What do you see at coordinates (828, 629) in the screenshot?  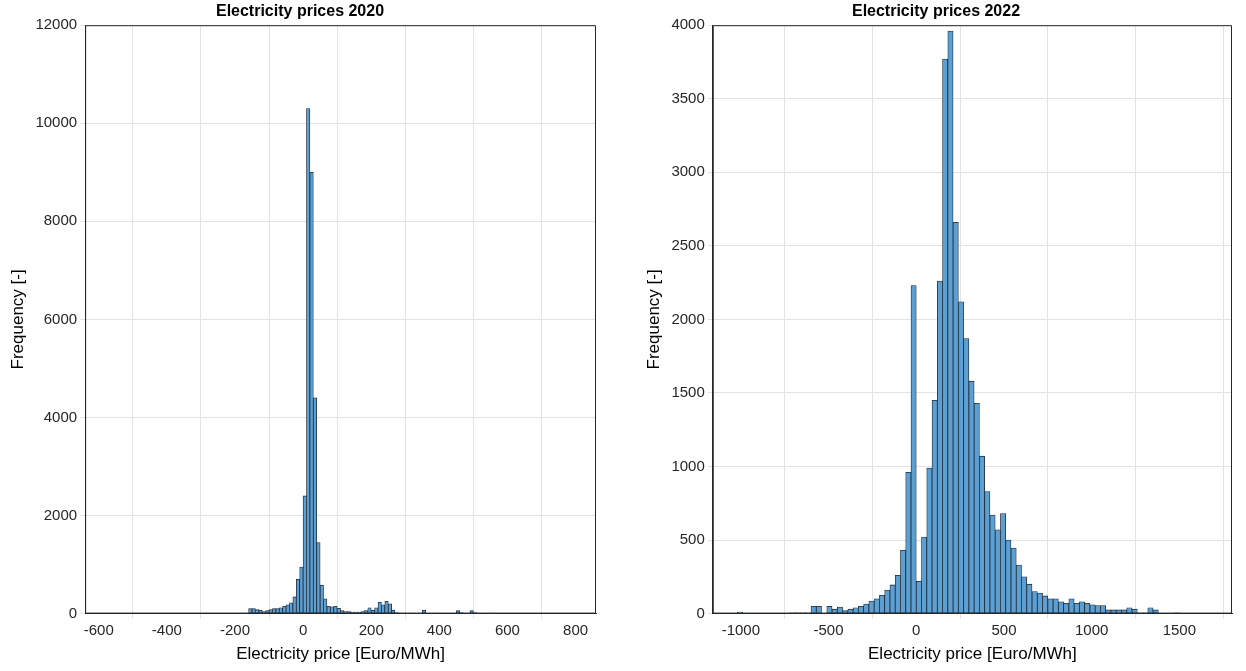 I see `x-tick-label: -500` at bounding box center [828, 629].